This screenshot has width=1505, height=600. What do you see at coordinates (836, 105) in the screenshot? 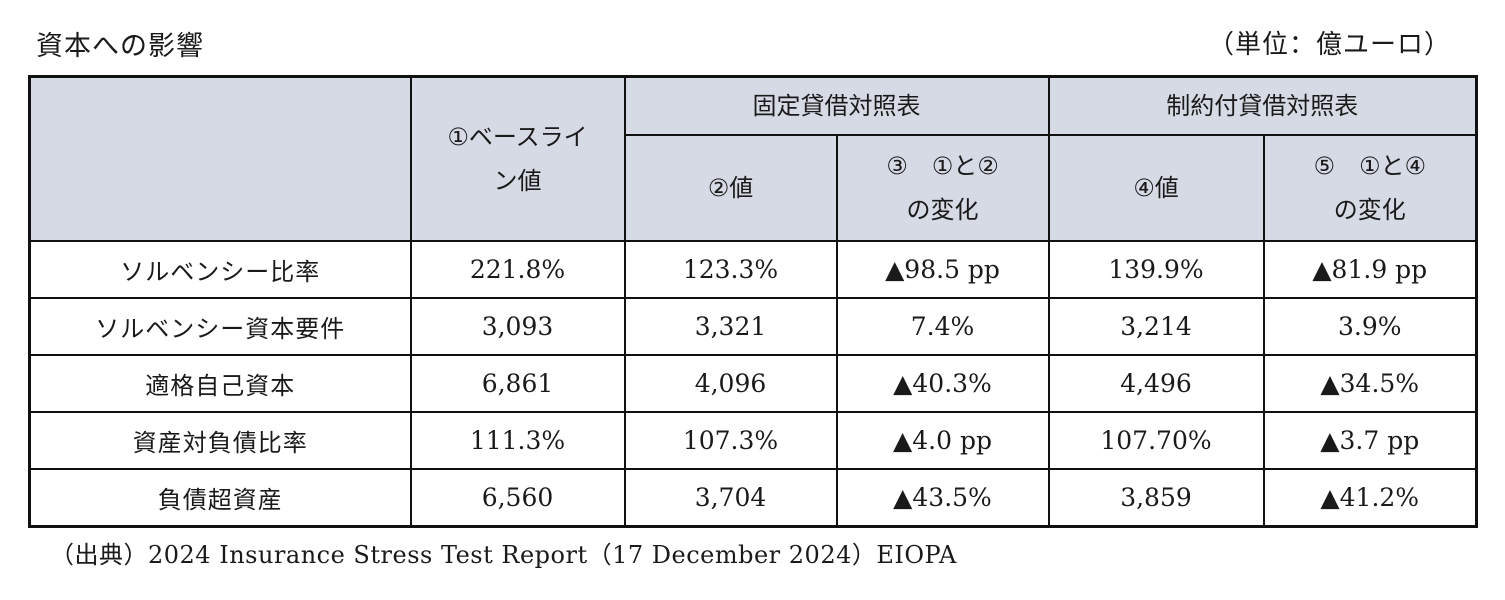
I see `header-fixed-balance-sheet: 固定貸借対照表` at bounding box center [836, 105].